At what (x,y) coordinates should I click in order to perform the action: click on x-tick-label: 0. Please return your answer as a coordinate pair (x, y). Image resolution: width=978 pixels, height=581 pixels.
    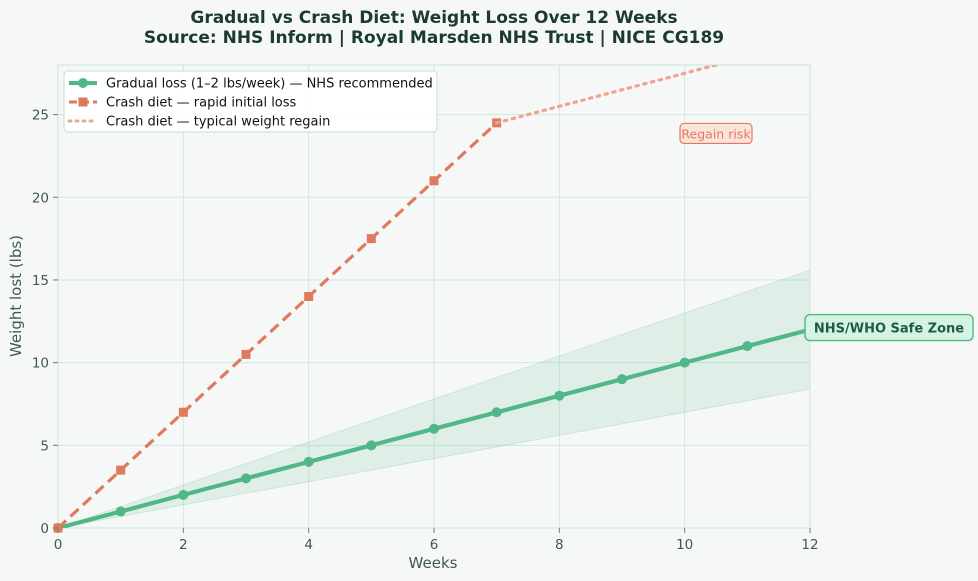
    Looking at the image, I should click on (58, 545).